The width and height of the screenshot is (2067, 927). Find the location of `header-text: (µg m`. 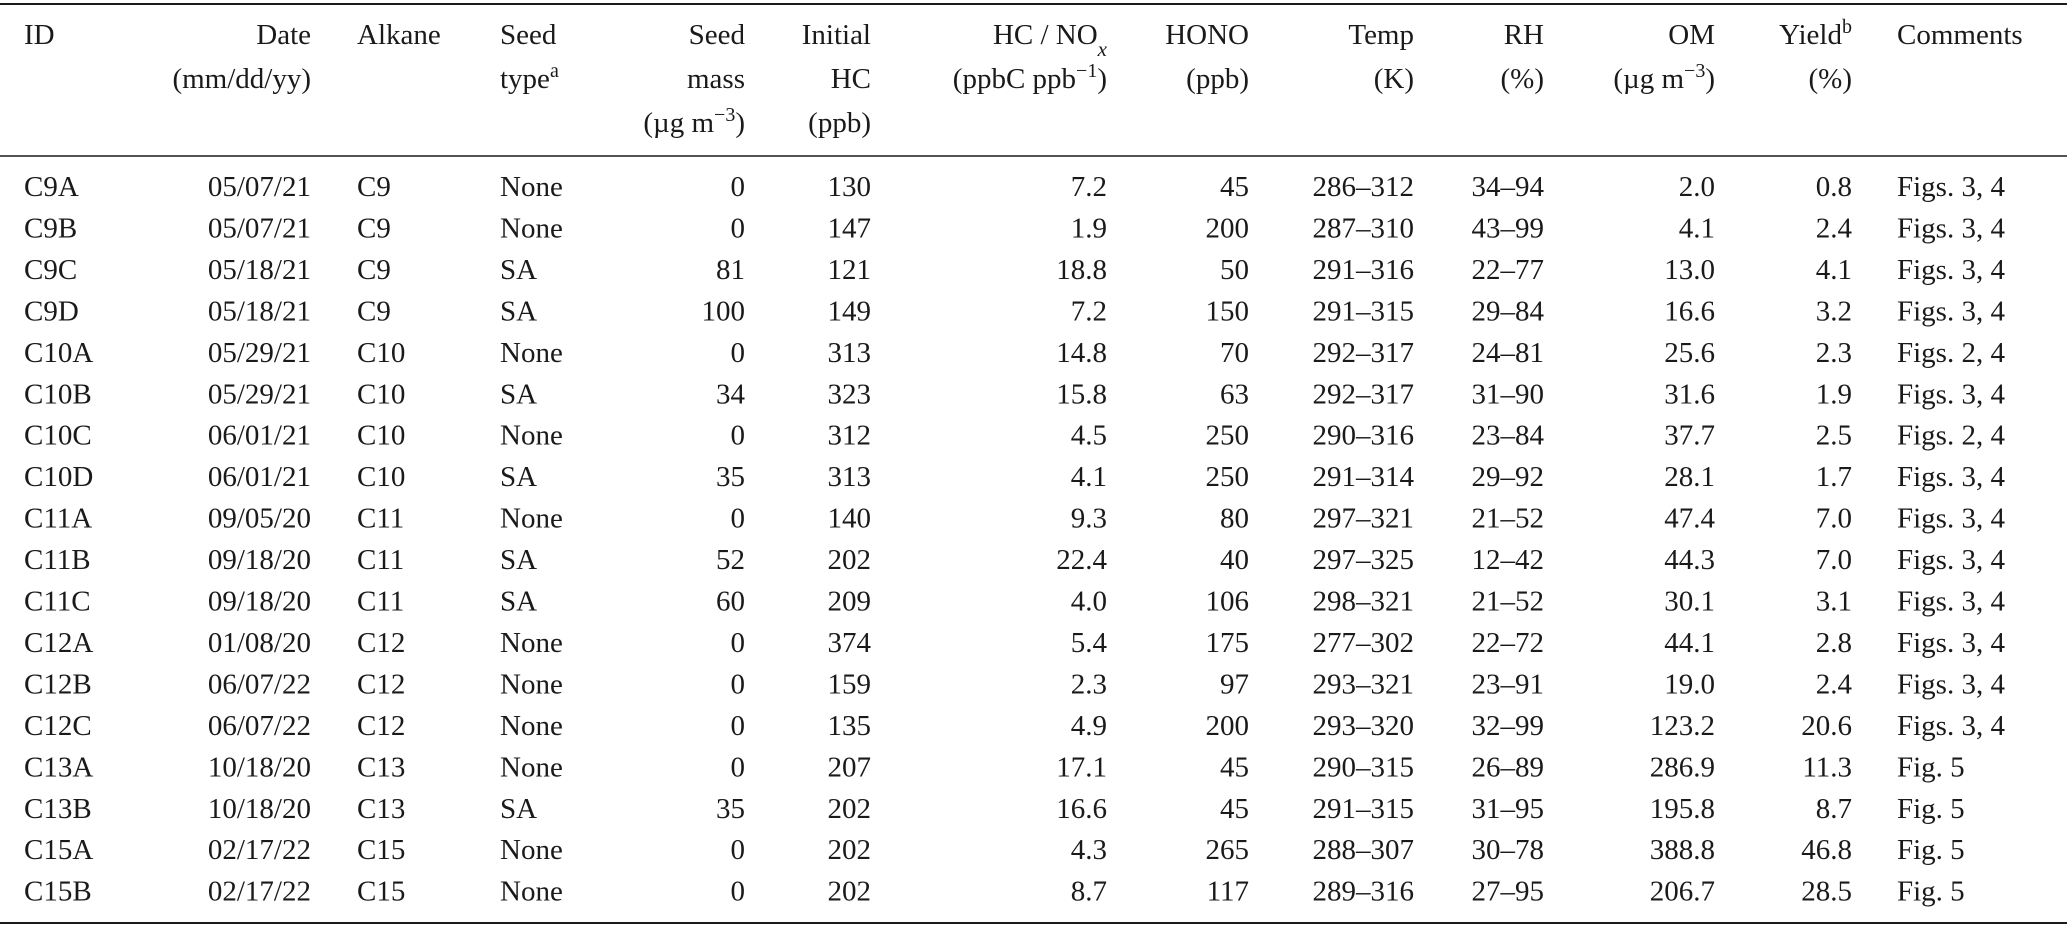

header-text: (µg m is located at coordinates (1648, 79).